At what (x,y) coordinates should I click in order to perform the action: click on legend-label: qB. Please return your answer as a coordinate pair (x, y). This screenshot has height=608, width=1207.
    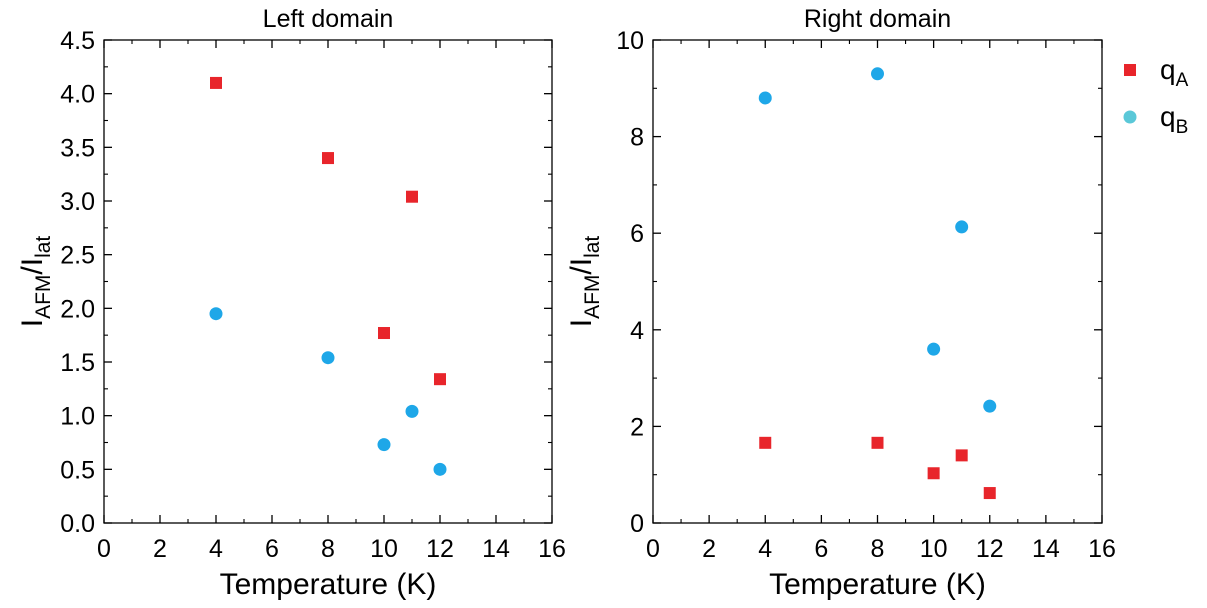
    Looking at the image, I should click on (1174, 119).